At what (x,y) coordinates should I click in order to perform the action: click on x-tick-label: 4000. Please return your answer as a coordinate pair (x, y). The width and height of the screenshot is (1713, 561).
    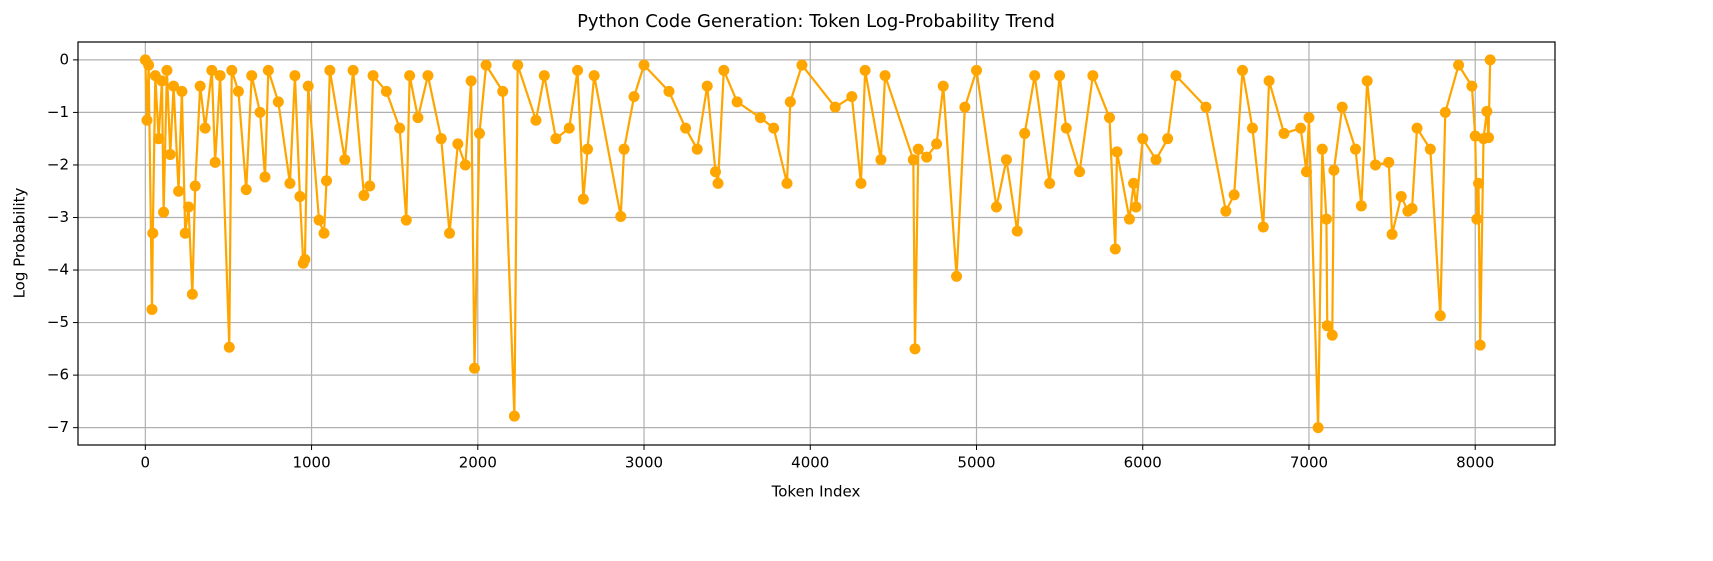
    Looking at the image, I should click on (810, 463).